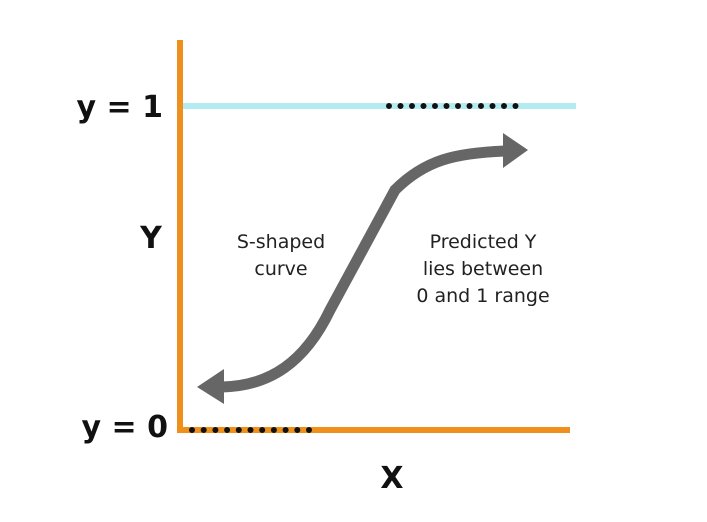 This screenshot has width=707, height=522. What do you see at coordinates (281, 242) in the screenshot?
I see `curve-annotation-line1: S-shaped` at bounding box center [281, 242].